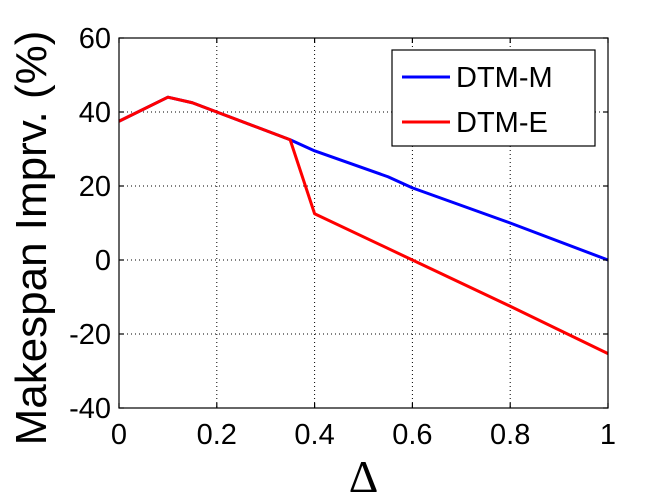 This screenshot has width=672, height=504. I want to click on x-tick-label: 0.2, so click(217, 435).